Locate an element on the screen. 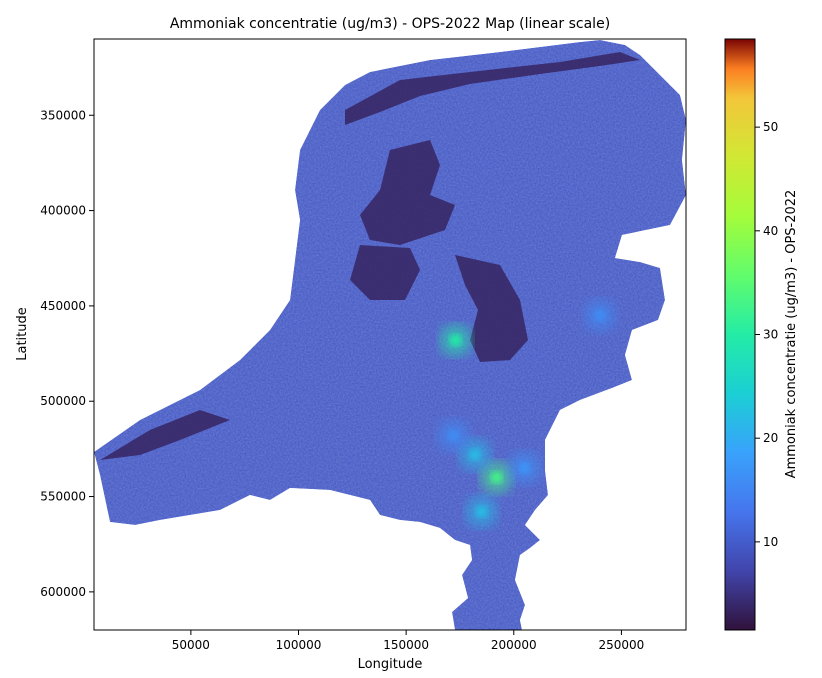 This screenshot has height=678, width=822. y-axis: 350000 400000 450000 500000 550000 600000 is located at coordinates (67, 353).